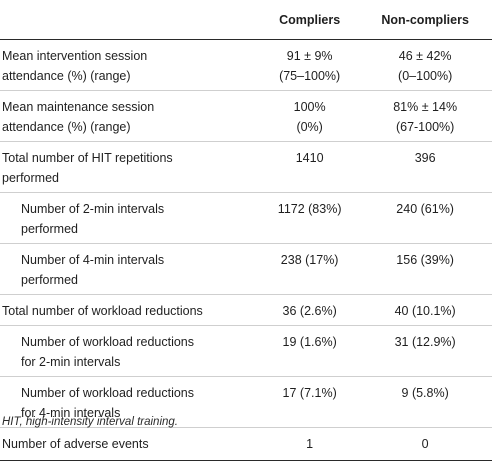 This screenshot has height=461, width=492. Describe the element at coordinates (310, 20) in the screenshot. I see `header-compliers: Compliers` at that location.